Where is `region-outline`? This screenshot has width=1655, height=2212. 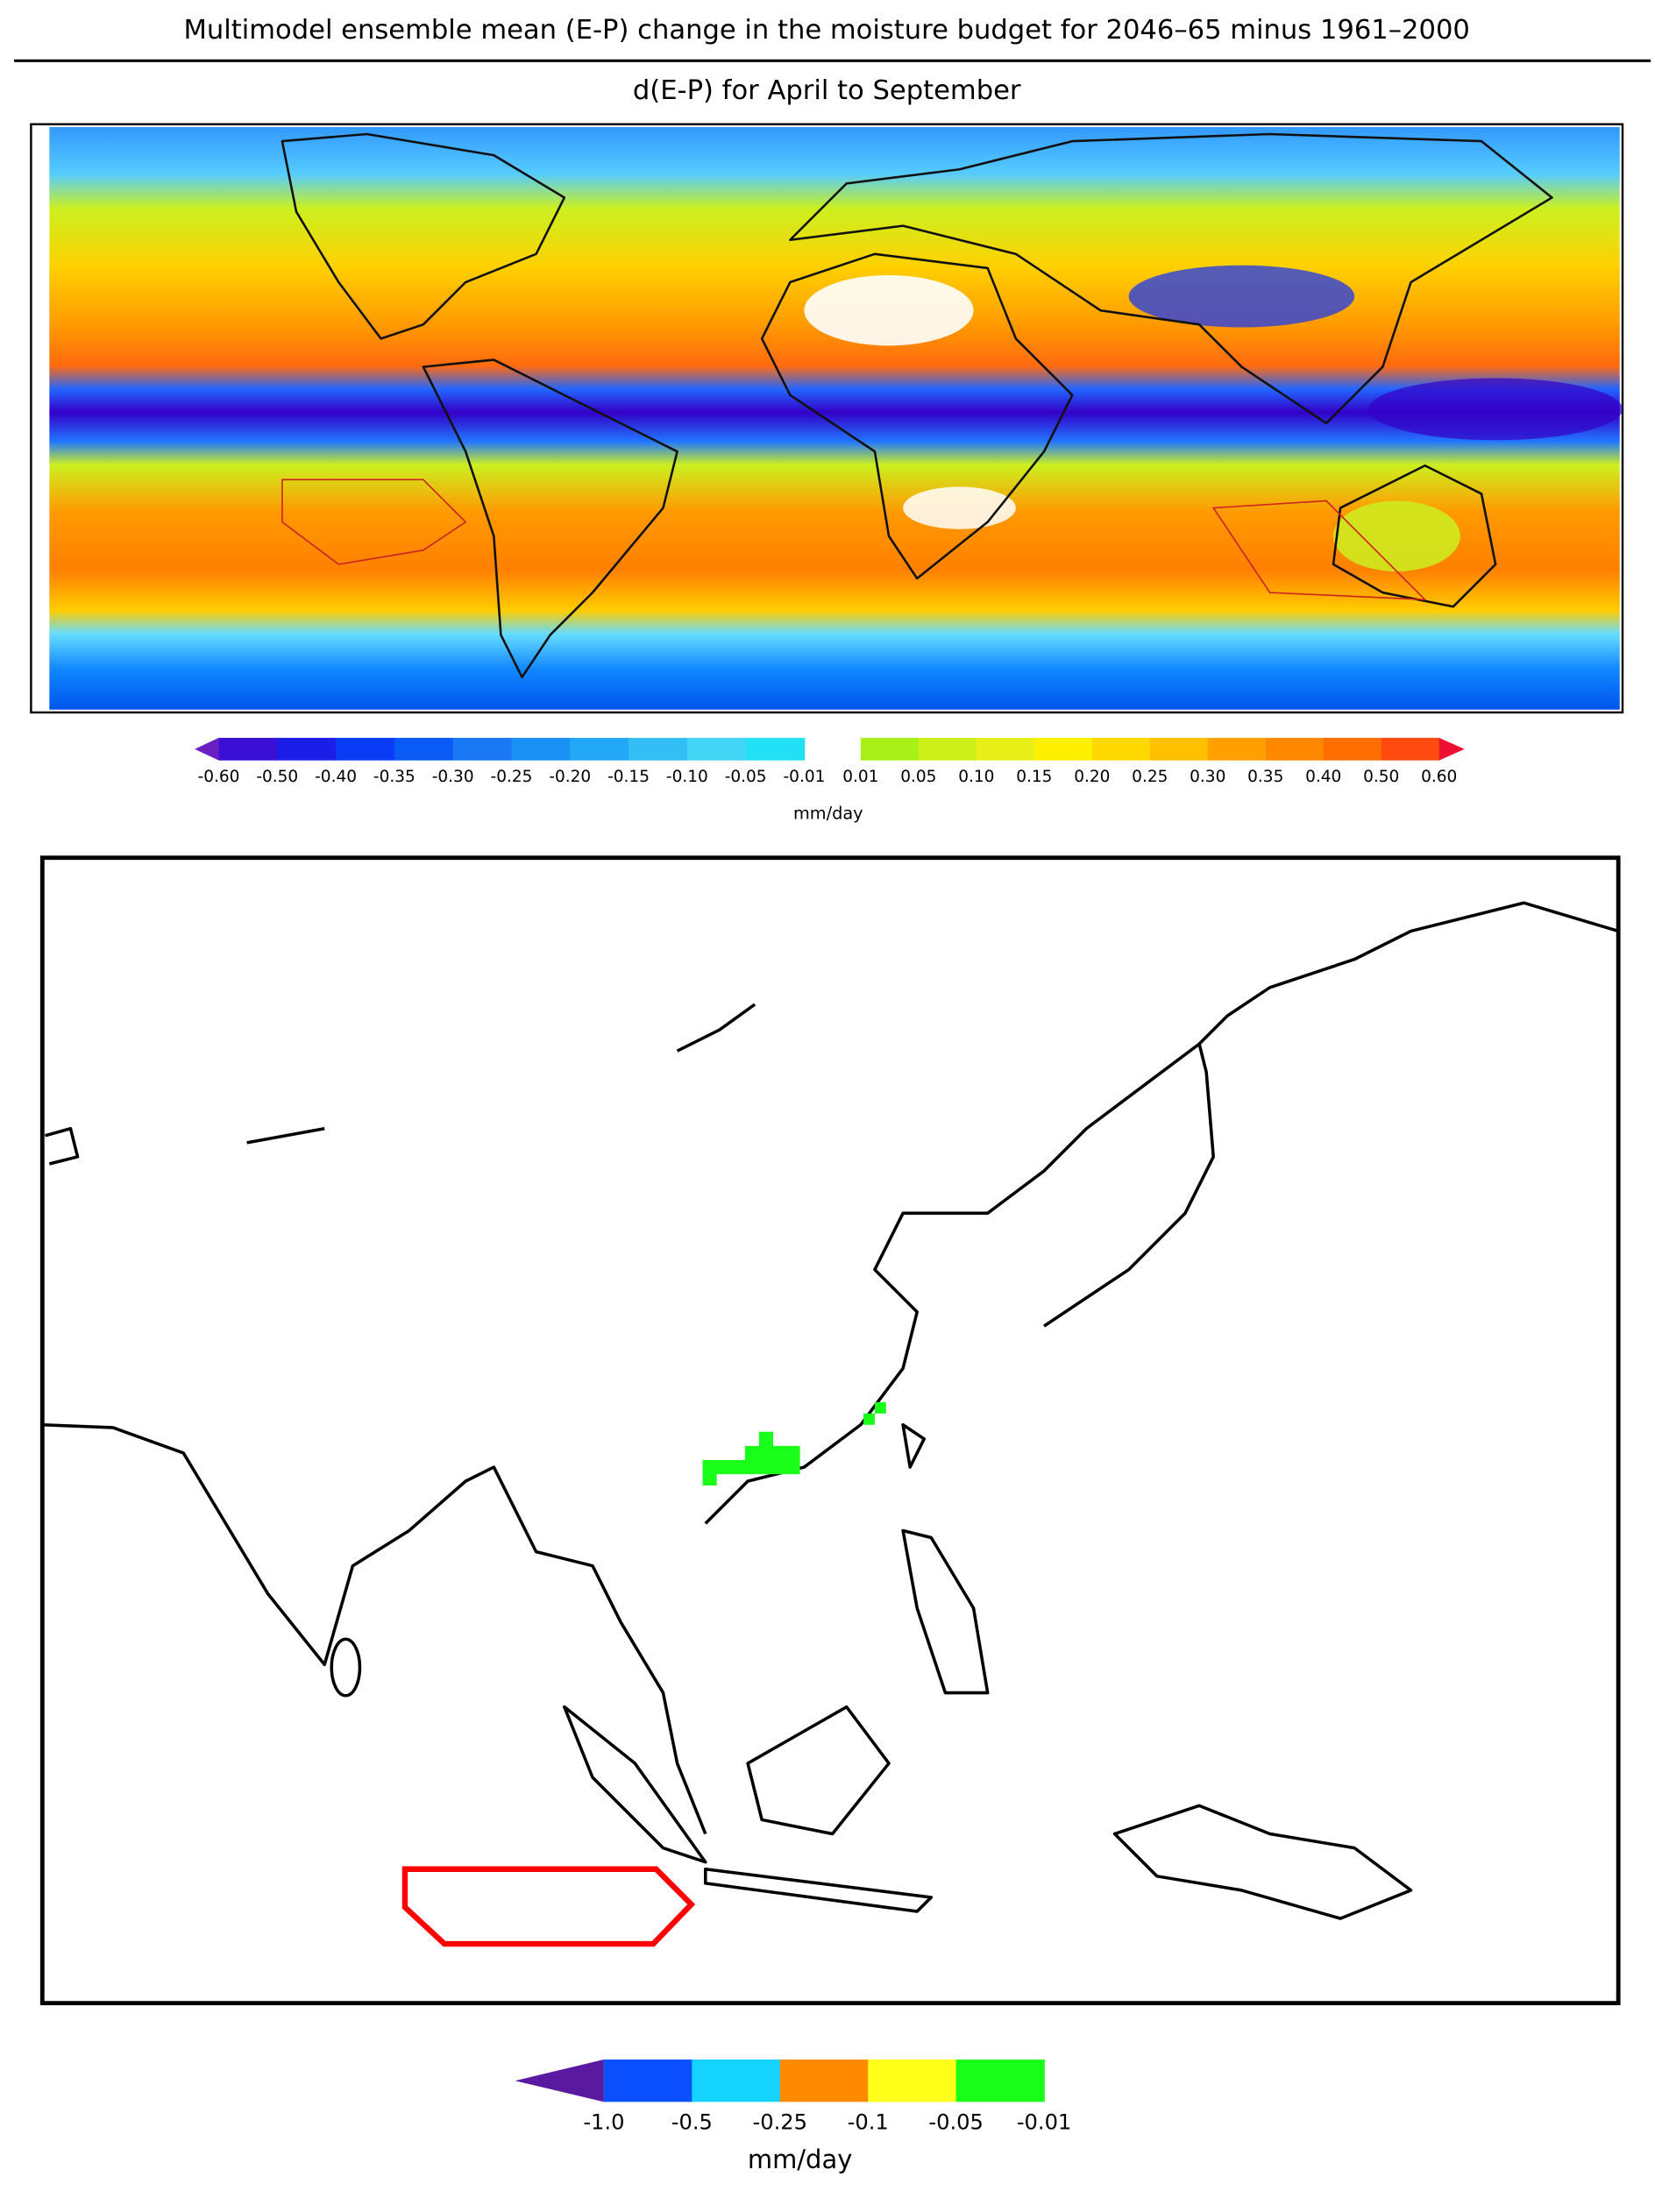
region-outline is located at coordinates (548, 1906).